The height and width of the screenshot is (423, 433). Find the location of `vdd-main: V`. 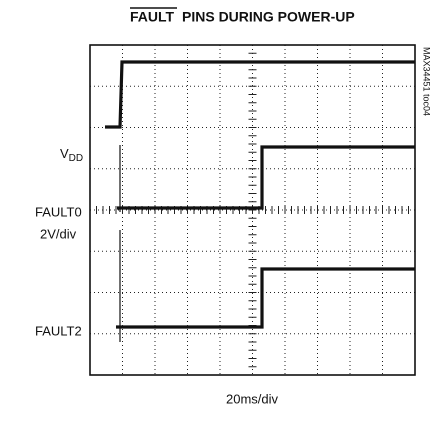

vdd-main: V is located at coordinates (64, 153).